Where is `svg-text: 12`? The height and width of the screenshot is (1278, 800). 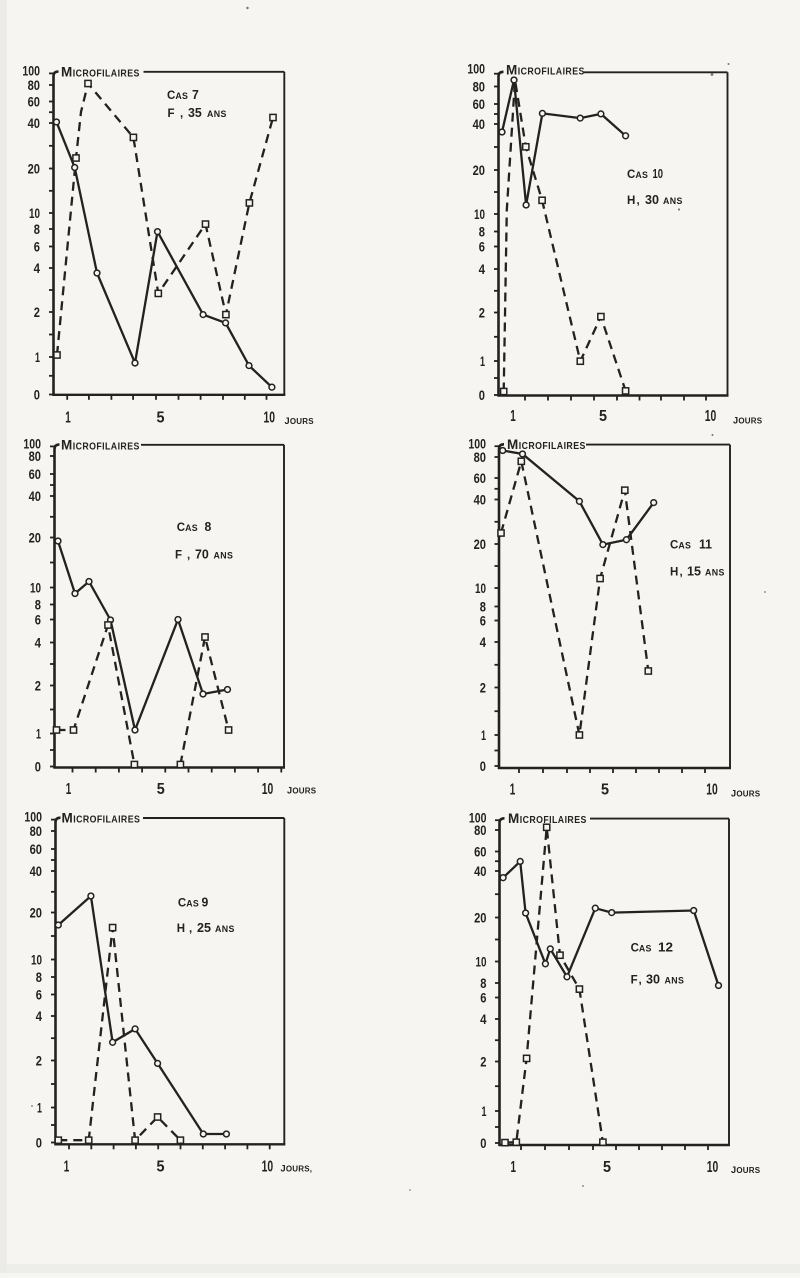 svg-text: 12 is located at coordinates (665, 947).